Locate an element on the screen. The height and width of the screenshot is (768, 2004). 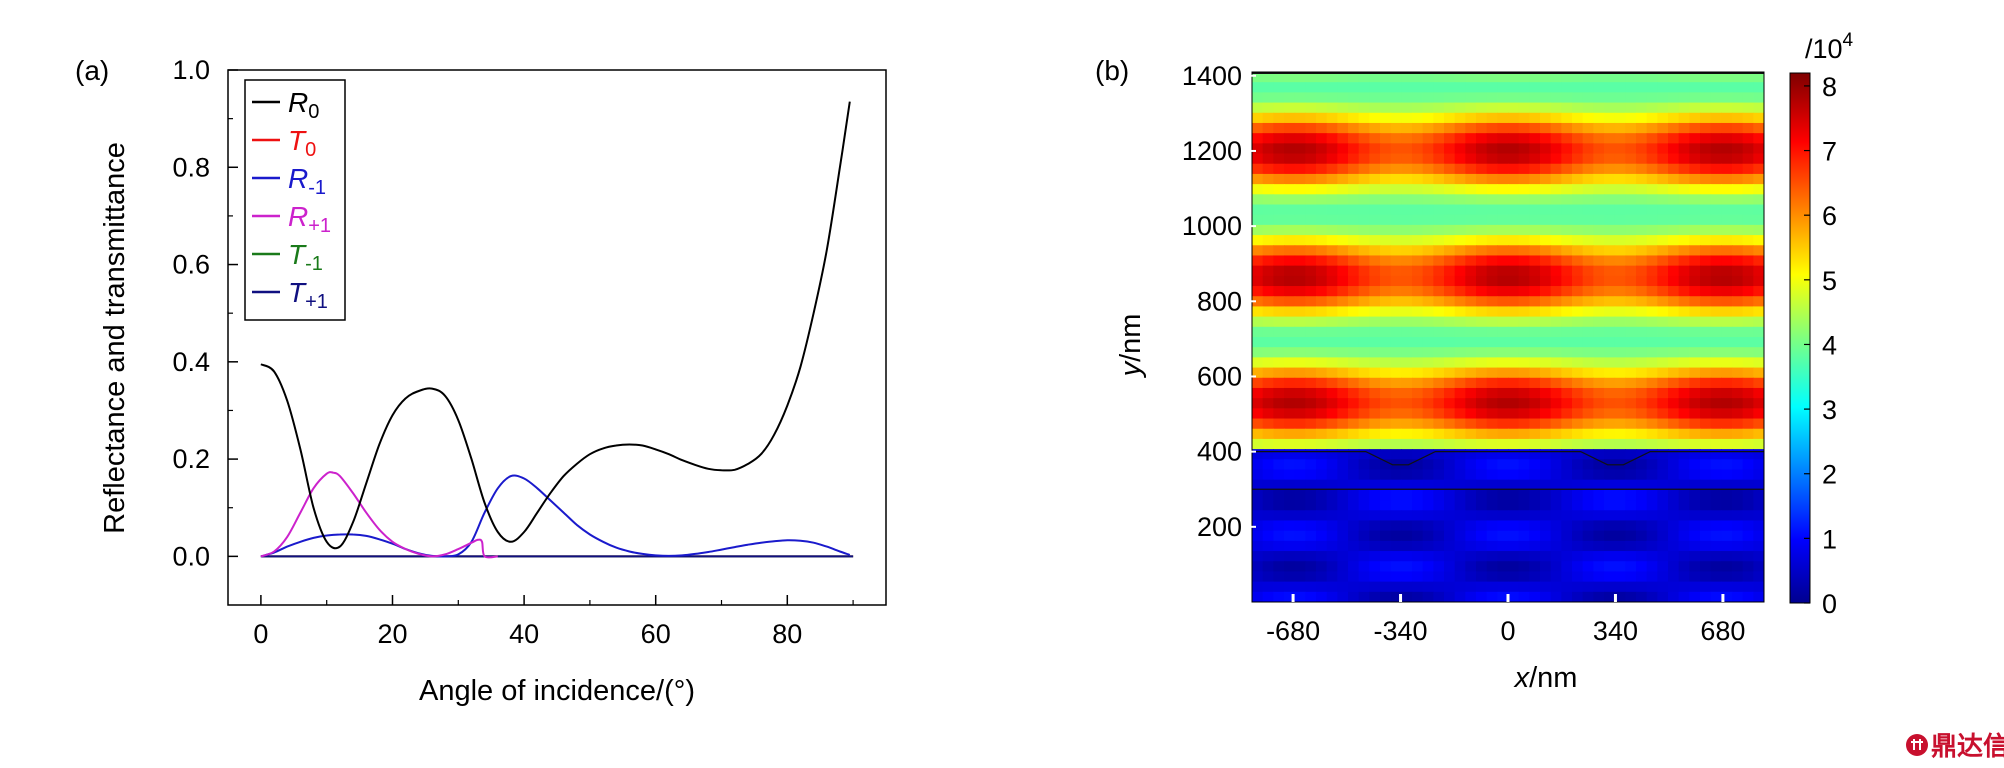
x-unit: /nm is located at coordinates (1553, 678).